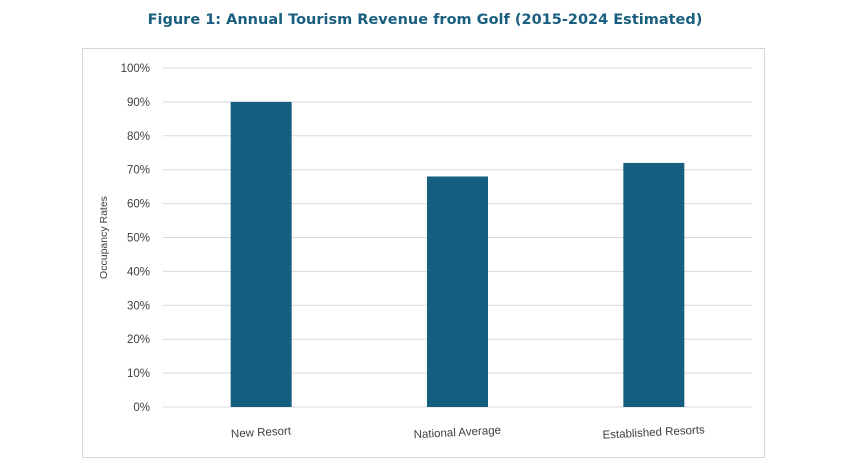  Describe the element at coordinates (261, 432) in the screenshot. I see `category-label: New Resort` at that location.